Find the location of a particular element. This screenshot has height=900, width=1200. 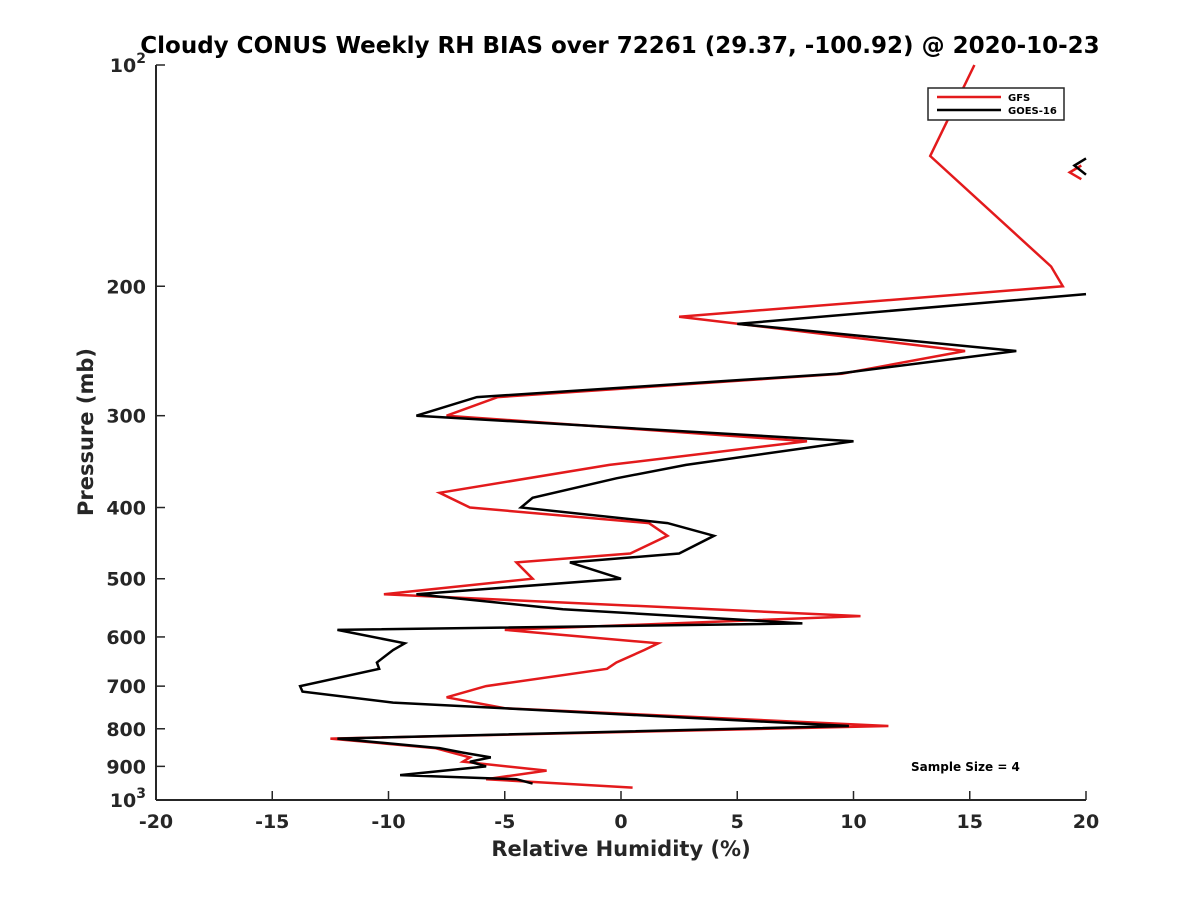

x-tick-label: 20 is located at coordinates (1086, 822).